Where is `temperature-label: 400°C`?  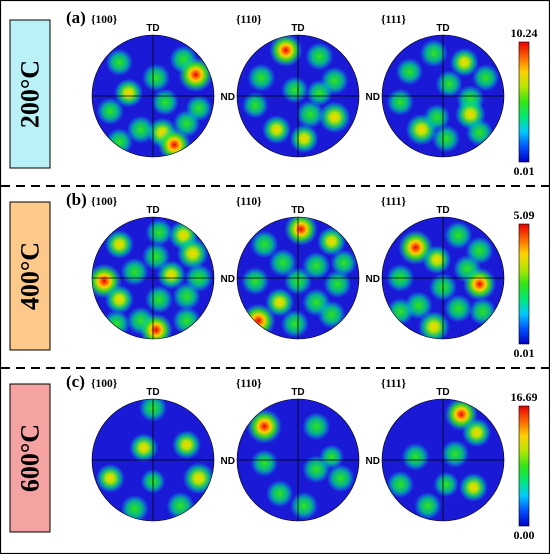
temperature-label: 400°C is located at coordinates (30, 276).